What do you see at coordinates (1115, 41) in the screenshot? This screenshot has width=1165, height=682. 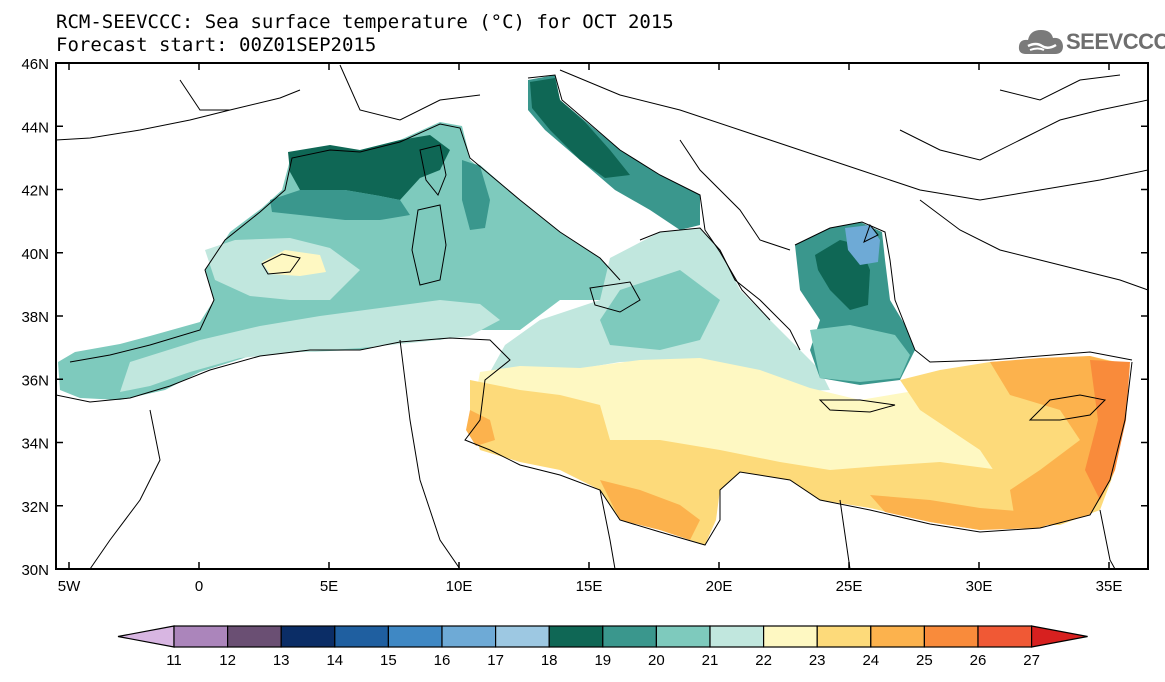 I see `logo-text: SEEVCCC` at bounding box center [1115, 41].